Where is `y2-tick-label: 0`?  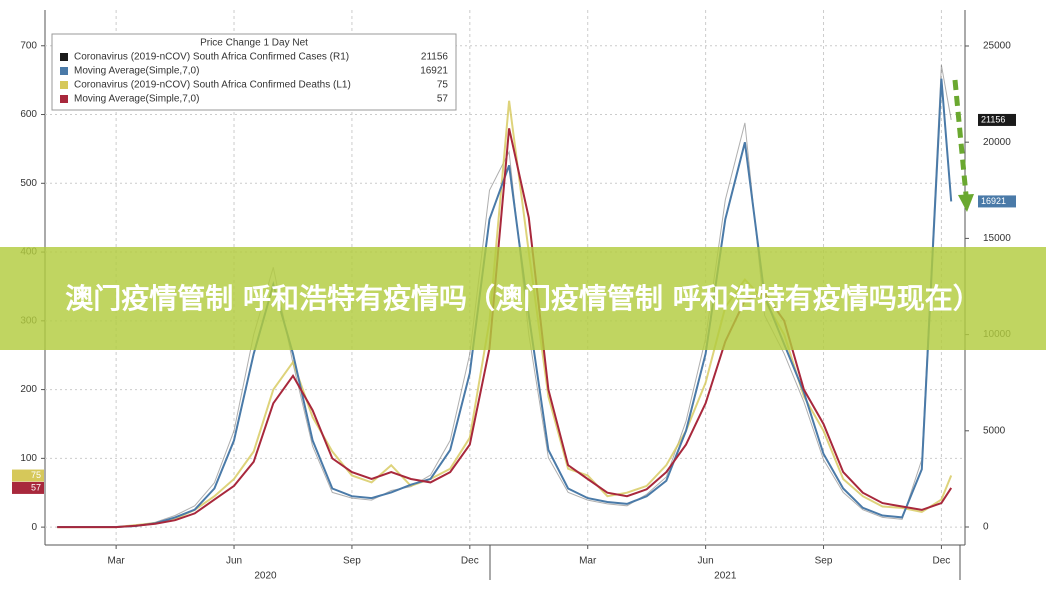 y2-tick-label: 0 is located at coordinates (986, 527).